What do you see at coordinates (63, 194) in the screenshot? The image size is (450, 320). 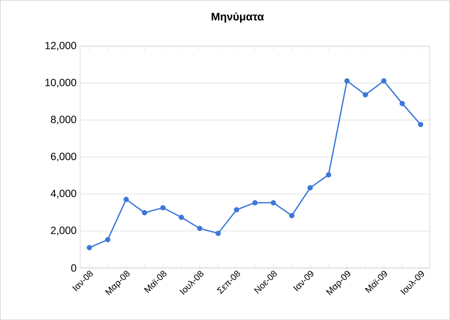 I see `y-tick-label: 4,000` at bounding box center [63, 194].